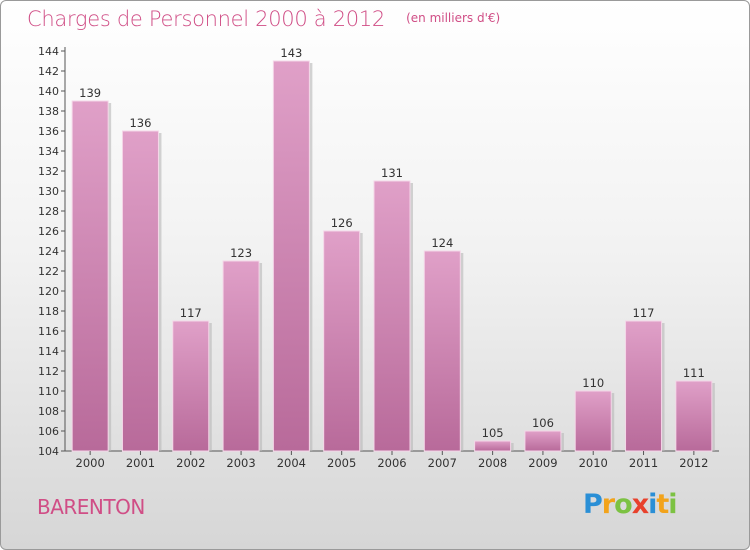 This screenshot has width=750, height=550. Describe the element at coordinates (91, 507) in the screenshot. I see `commune-name: BARENTON` at that location.